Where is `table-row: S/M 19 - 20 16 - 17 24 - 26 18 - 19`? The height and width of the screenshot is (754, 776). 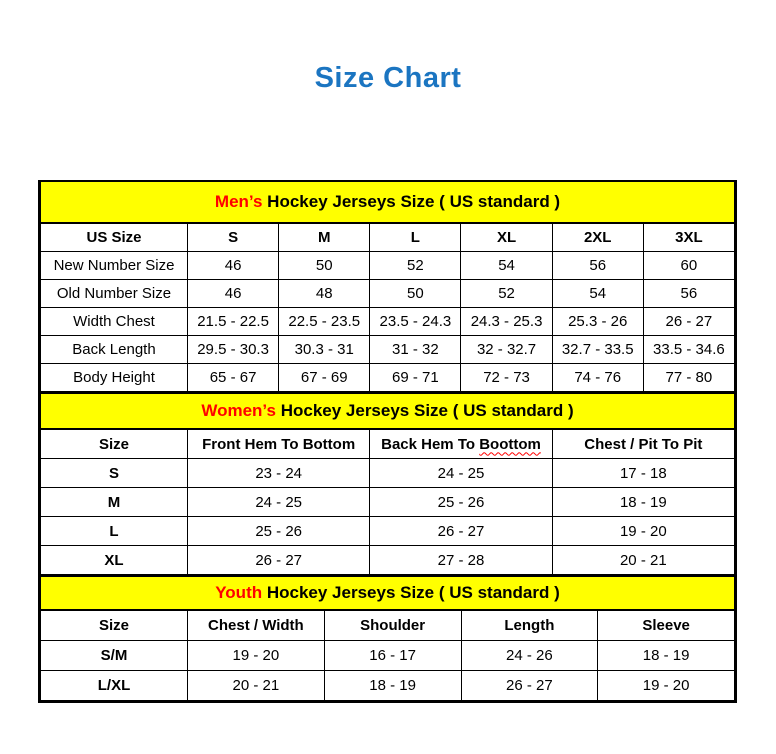
table-row: S/M 19 - 20 16 - 17 24 - 26 18 - 19 is located at coordinates (387, 655).